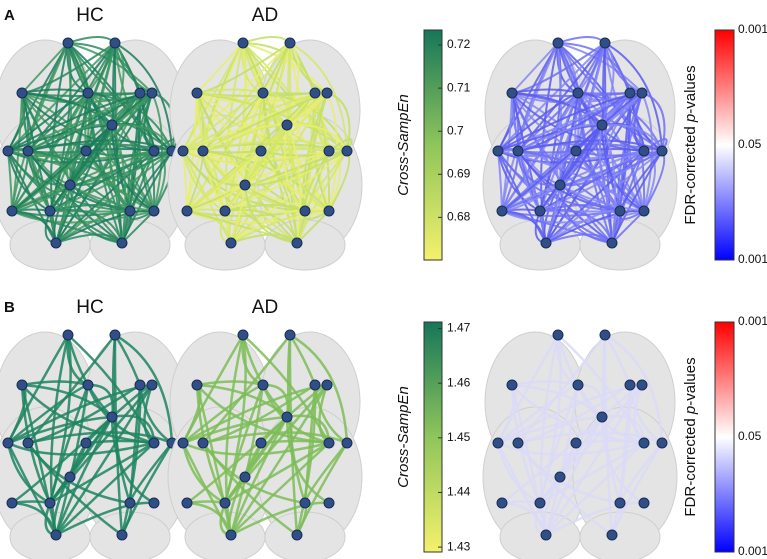 This screenshot has width=767, height=559. What do you see at coordinates (459, 382) in the screenshot?
I see `tick-label: 1.46` at bounding box center [459, 382].